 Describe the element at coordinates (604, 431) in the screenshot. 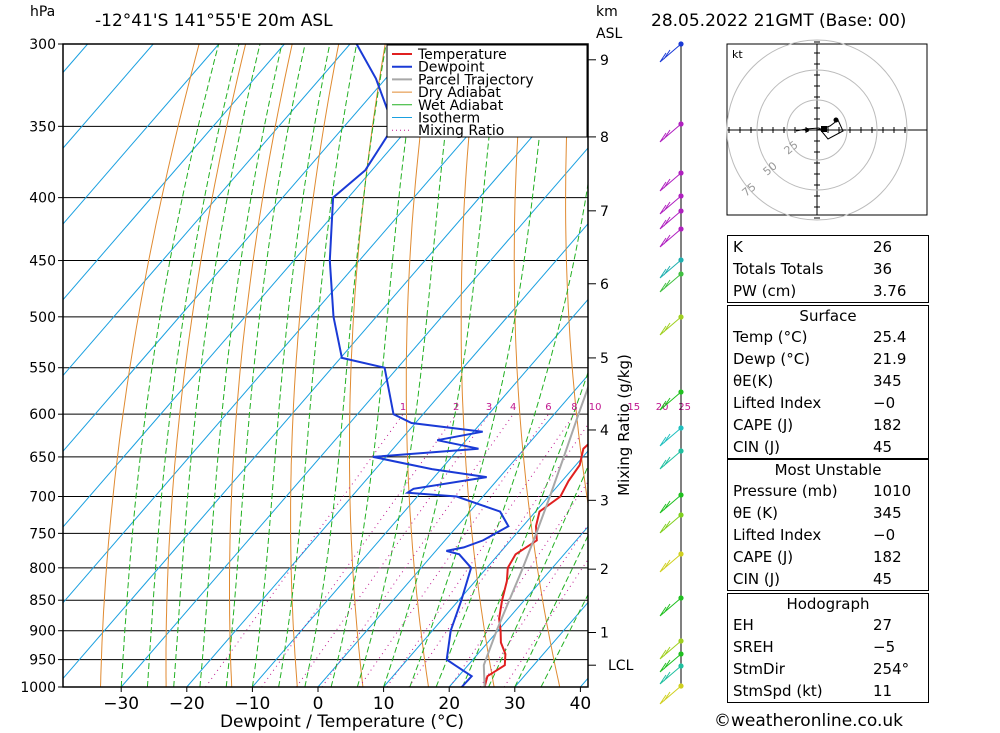

I see `km-label: 4` at that location.